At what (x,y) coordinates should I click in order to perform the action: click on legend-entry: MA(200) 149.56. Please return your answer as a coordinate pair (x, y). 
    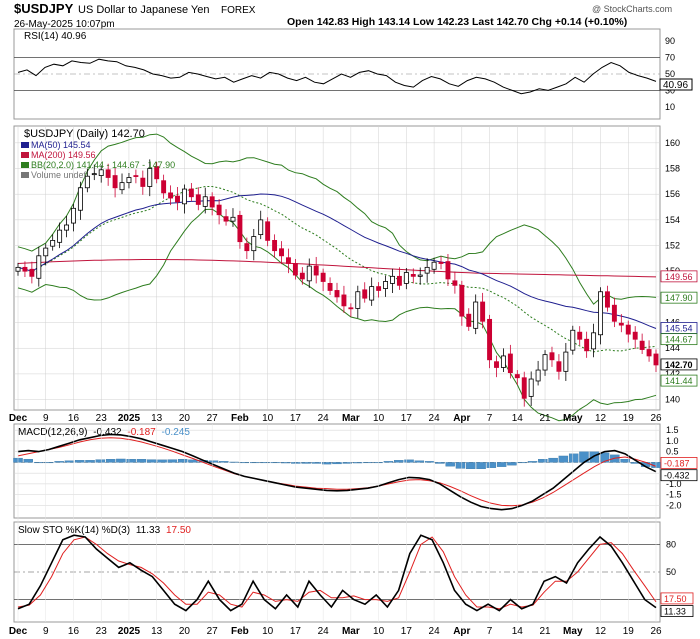
    Looking at the image, I should click on (63, 155).